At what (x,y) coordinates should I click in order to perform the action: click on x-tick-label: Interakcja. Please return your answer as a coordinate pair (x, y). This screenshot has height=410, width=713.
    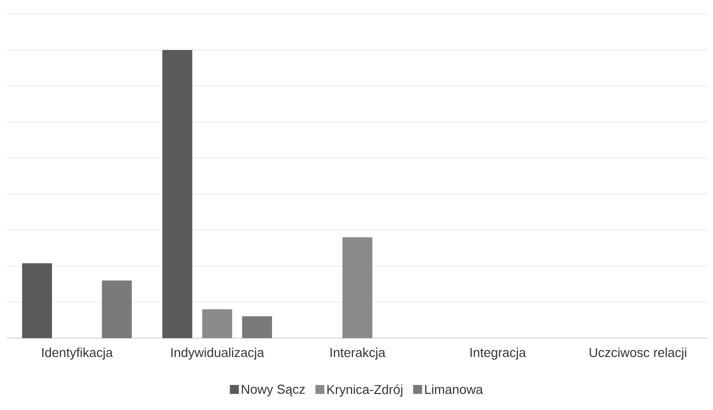
    Looking at the image, I should click on (358, 354).